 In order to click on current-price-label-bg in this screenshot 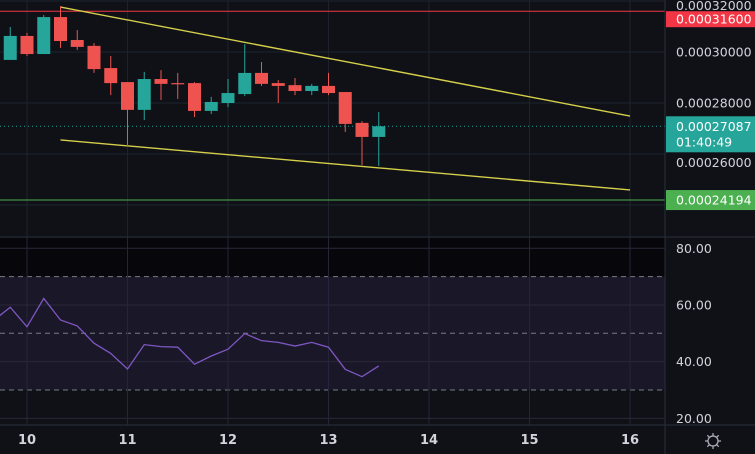, I will do `click(710, 134)`.